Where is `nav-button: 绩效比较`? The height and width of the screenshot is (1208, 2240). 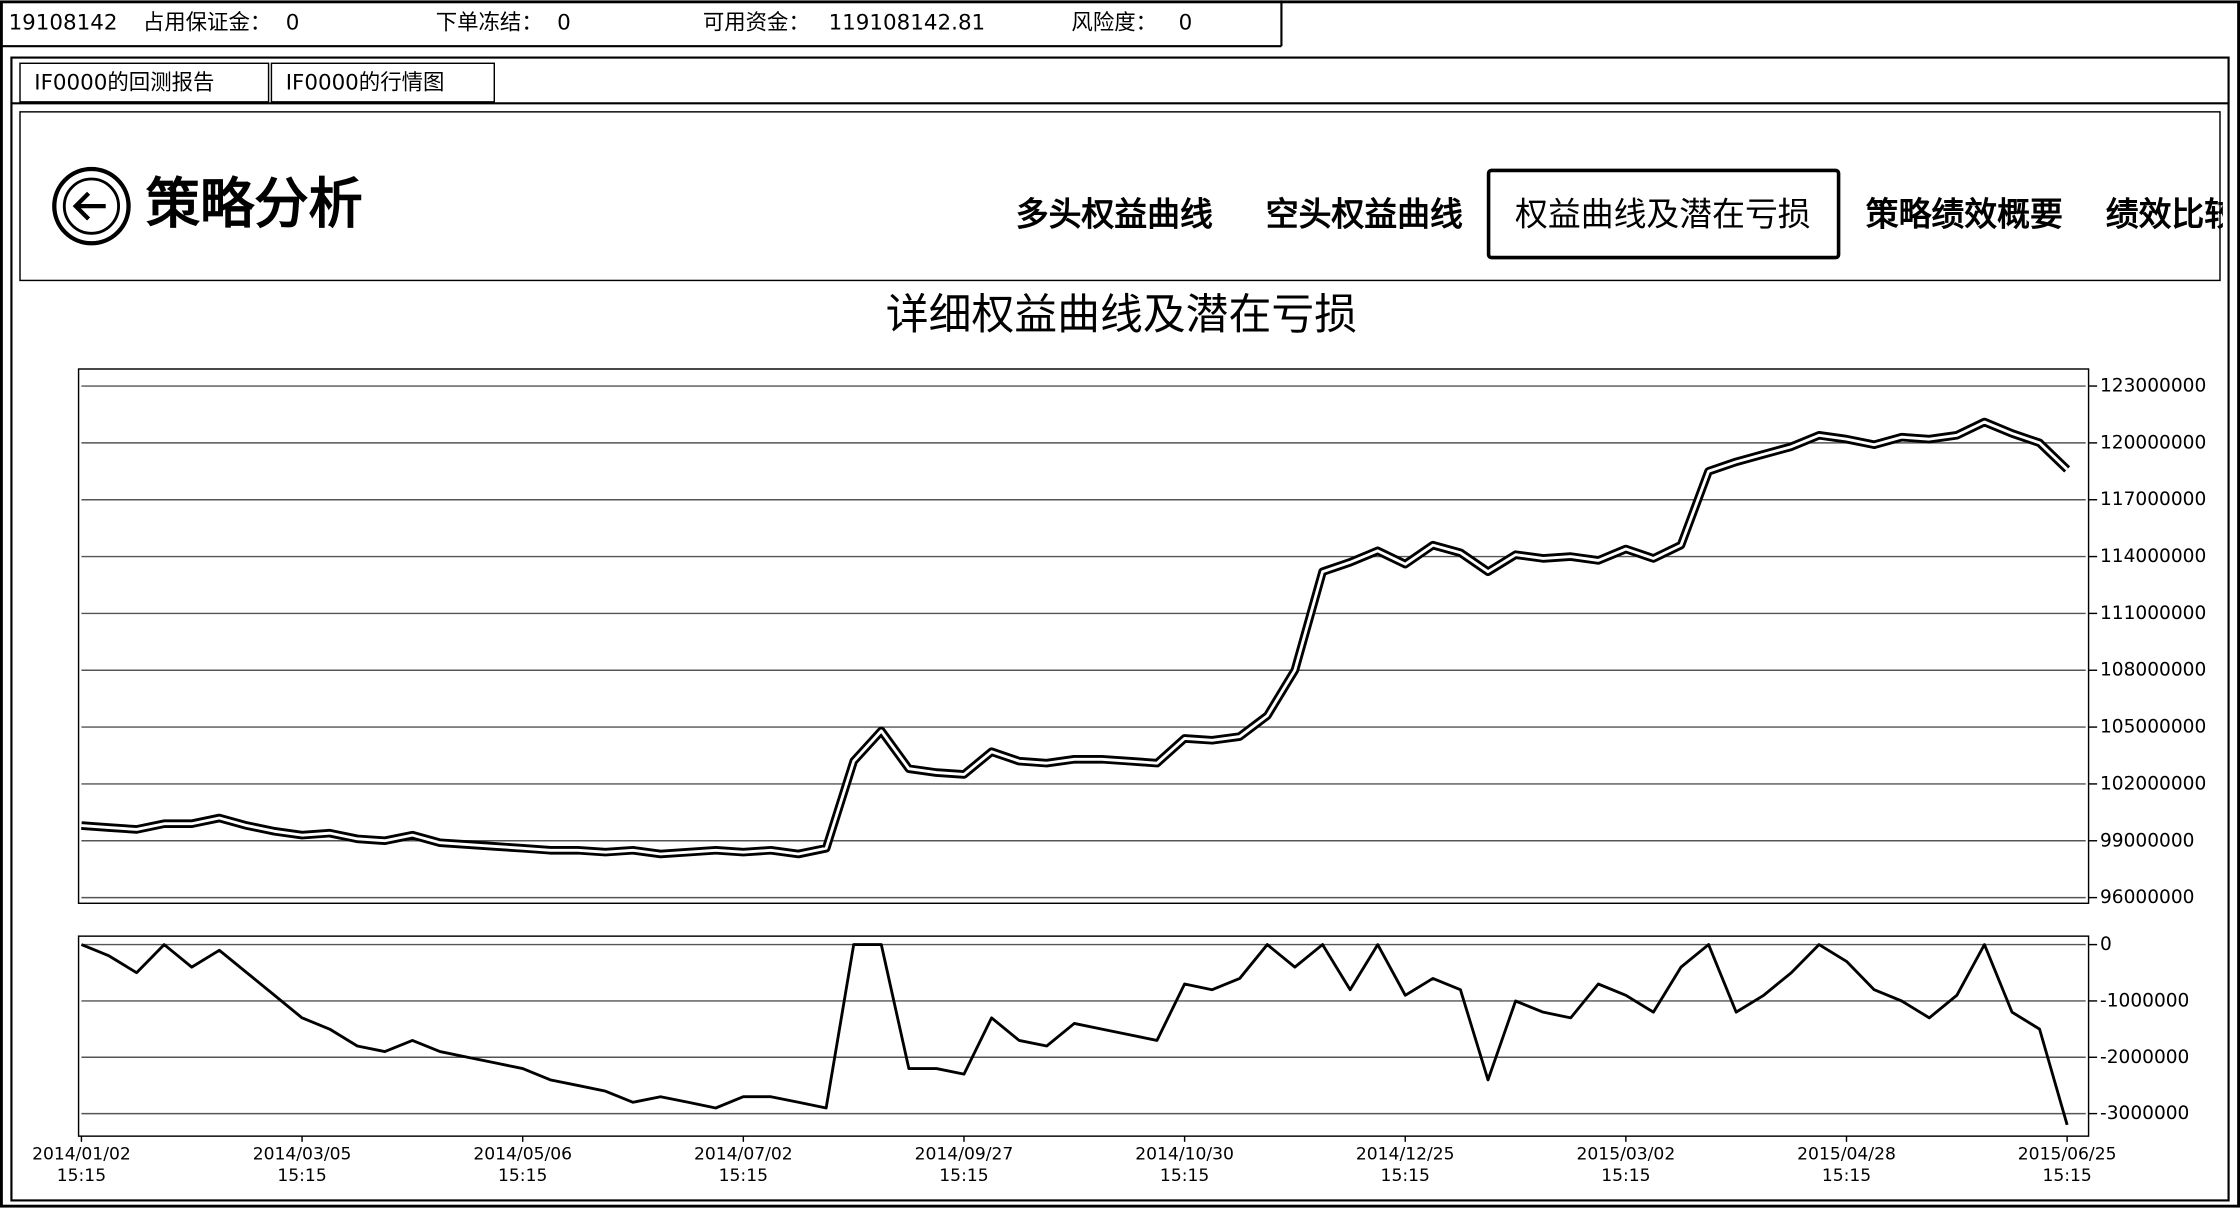
nav-button: 绩效比较 is located at coordinates (2172, 215).